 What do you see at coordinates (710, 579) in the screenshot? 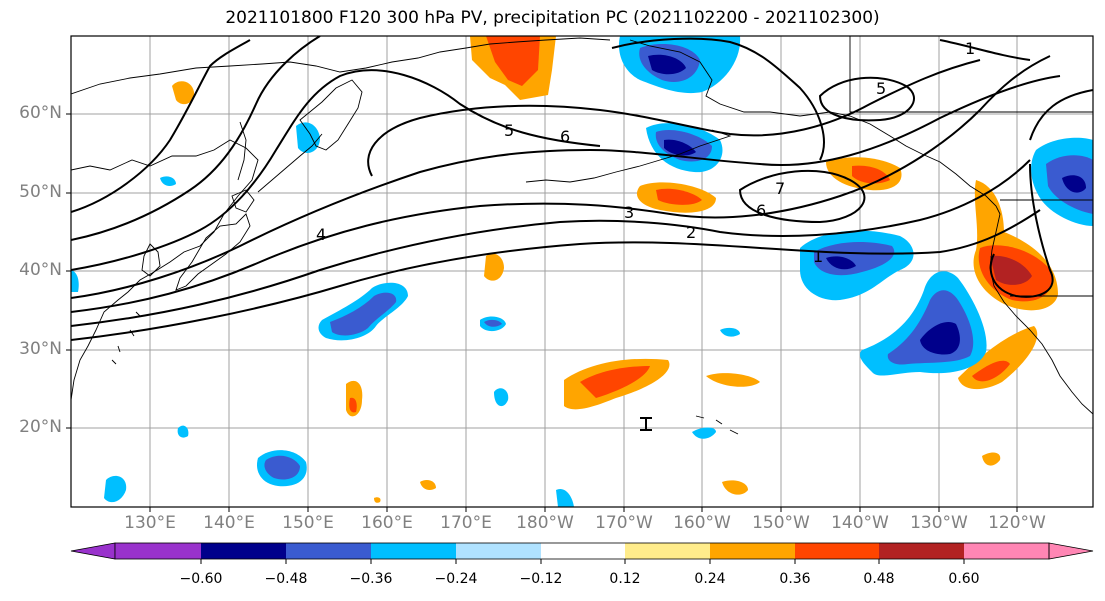
I see `colorbar-tick-label: 0.24` at bounding box center [710, 579].